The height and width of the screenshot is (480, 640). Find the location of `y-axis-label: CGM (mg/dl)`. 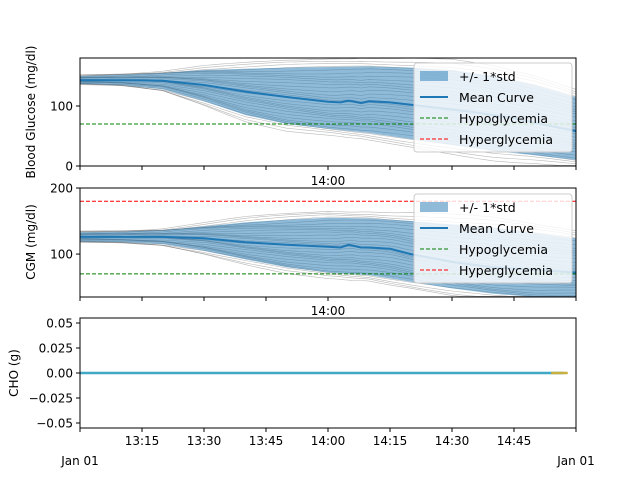

y-axis-label: CGM (mg/dl) is located at coordinates (31, 242).